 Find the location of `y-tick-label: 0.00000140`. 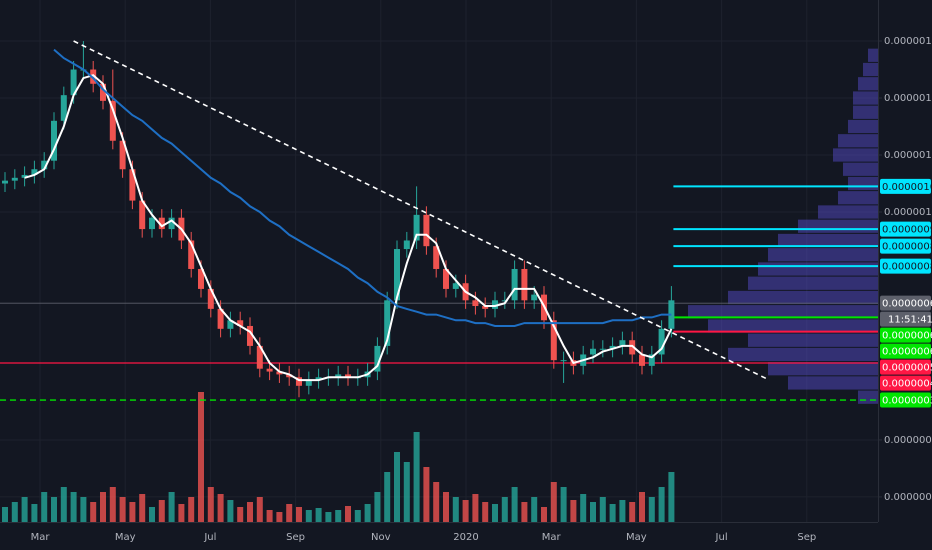

y-tick-label: 0.00000140 is located at coordinates (908, 98).